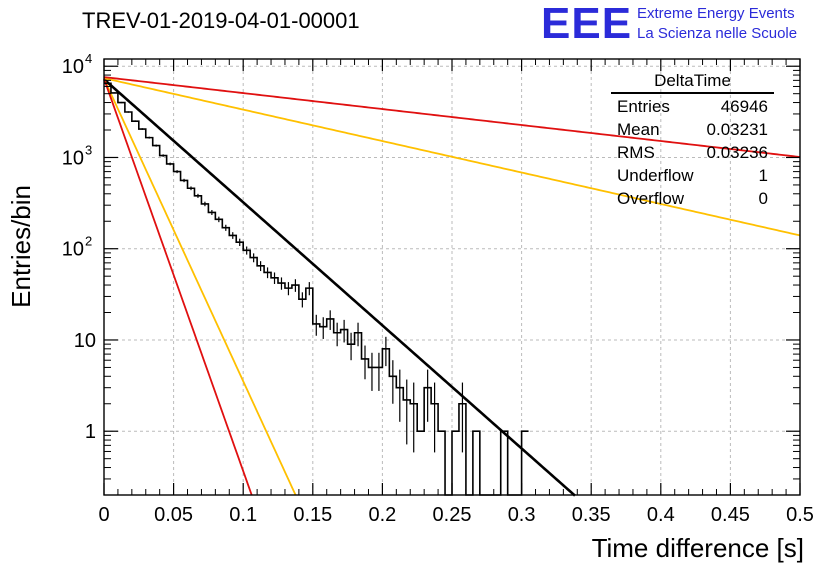 This screenshot has width=836, height=572. What do you see at coordinates (651, 198) in the screenshot?
I see `stats-label: Overflow` at bounding box center [651, 198].